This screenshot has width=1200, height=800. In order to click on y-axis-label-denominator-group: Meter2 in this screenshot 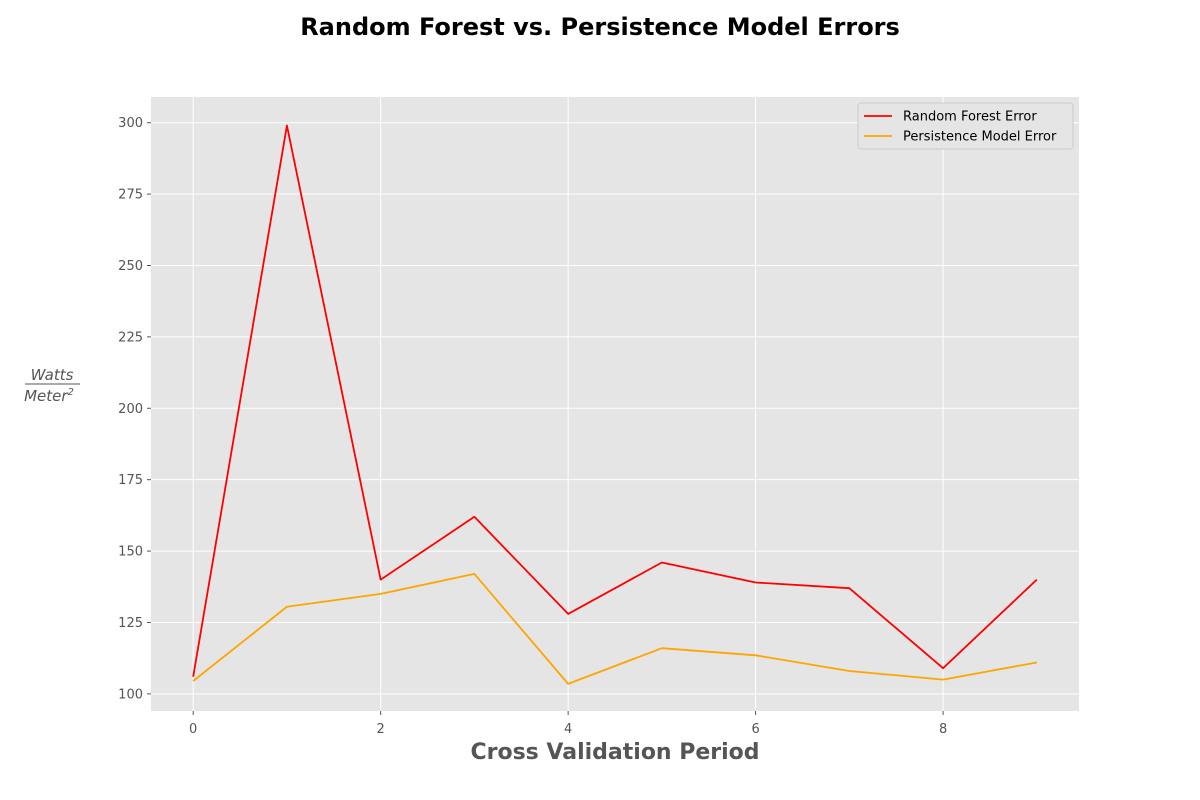, I will do `click(49, 396)`.